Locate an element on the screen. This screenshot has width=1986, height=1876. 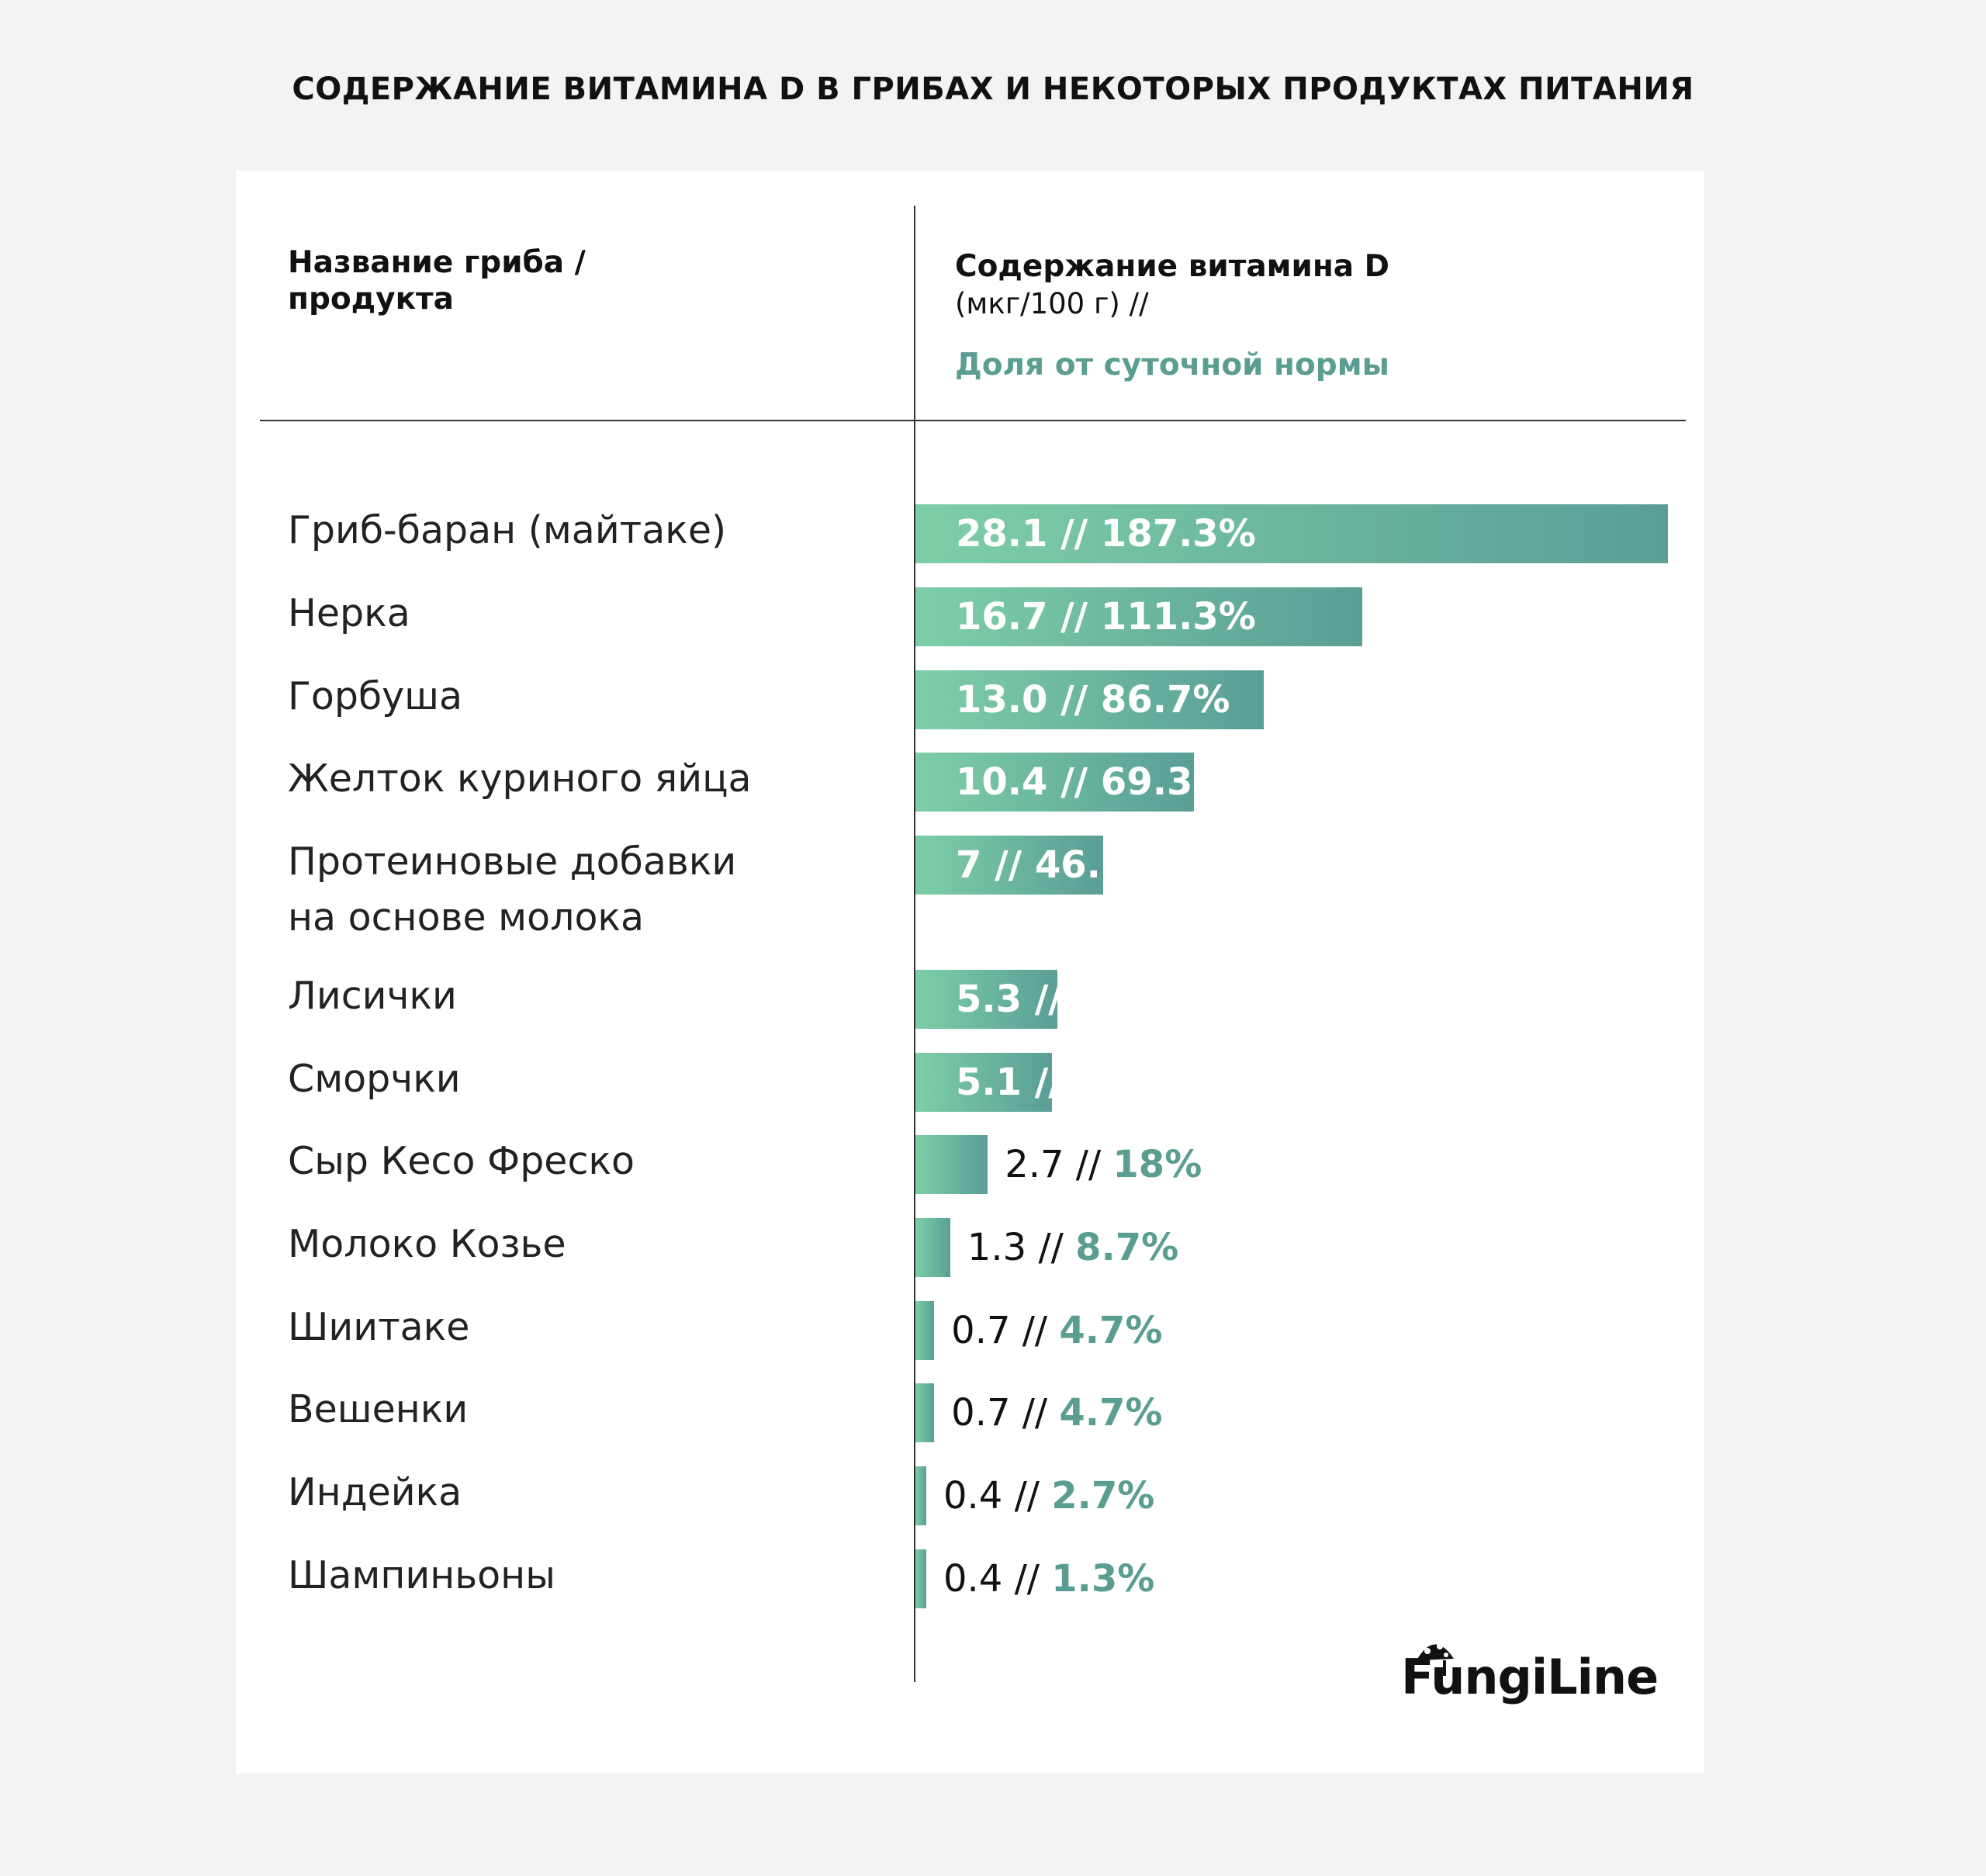
column-header-share: Доля от суточной нормы is located at coordinates (1172, 365).